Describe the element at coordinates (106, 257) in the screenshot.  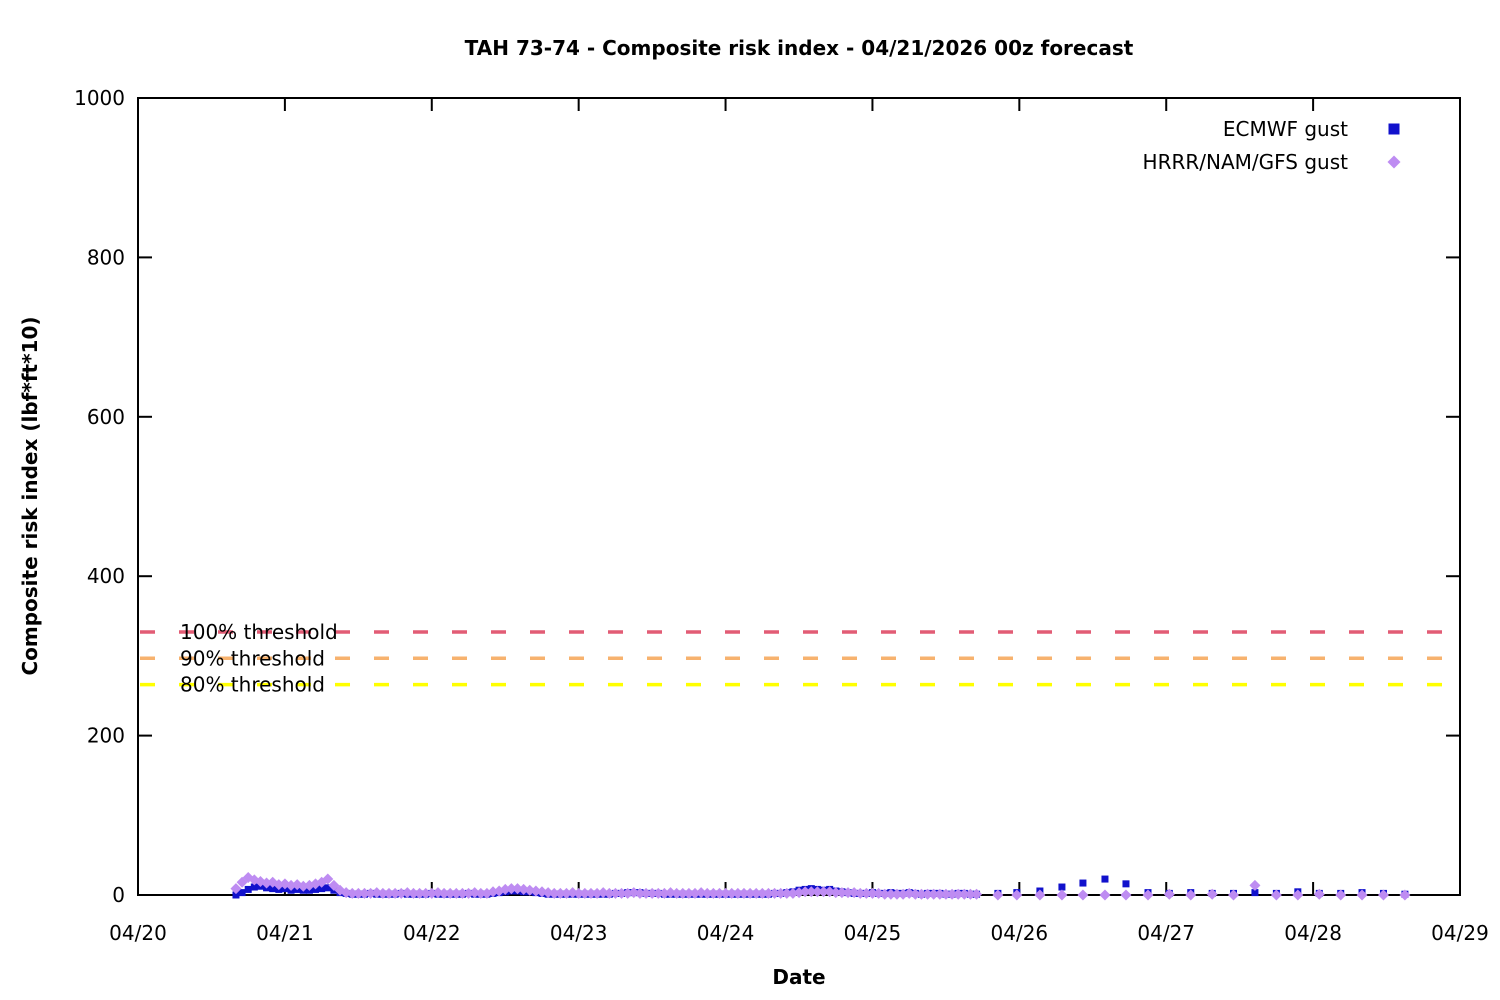
I see `y-tick-label: 800` at that location.